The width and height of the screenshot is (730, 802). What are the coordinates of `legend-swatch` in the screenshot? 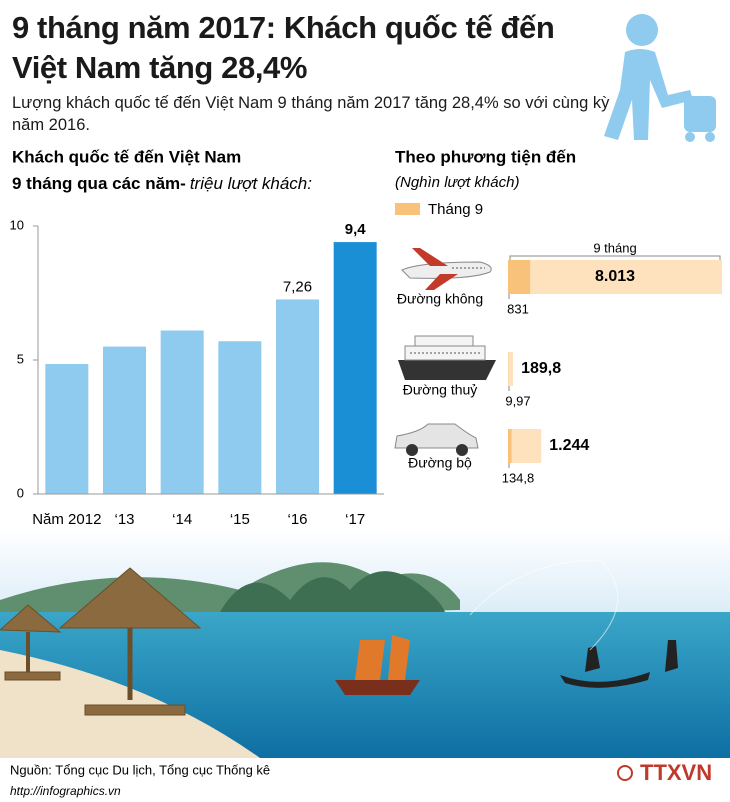 It's located at (407, 209).